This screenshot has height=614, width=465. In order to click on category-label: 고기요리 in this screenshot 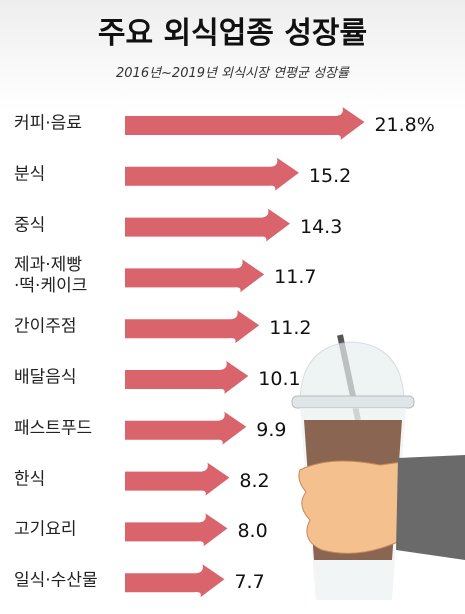, I will do `click(45, 529)`.